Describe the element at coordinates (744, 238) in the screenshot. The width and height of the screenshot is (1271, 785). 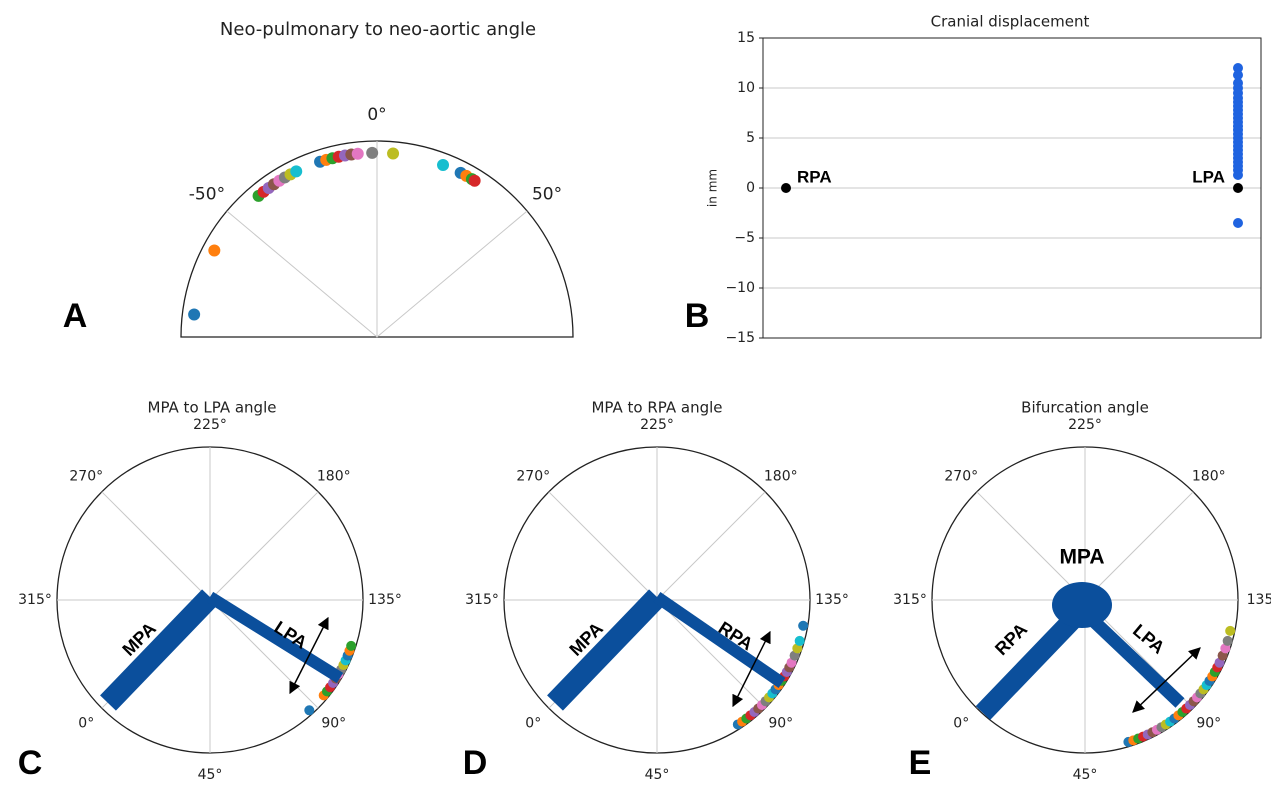
I see `y-tick-label: −5` at that location.